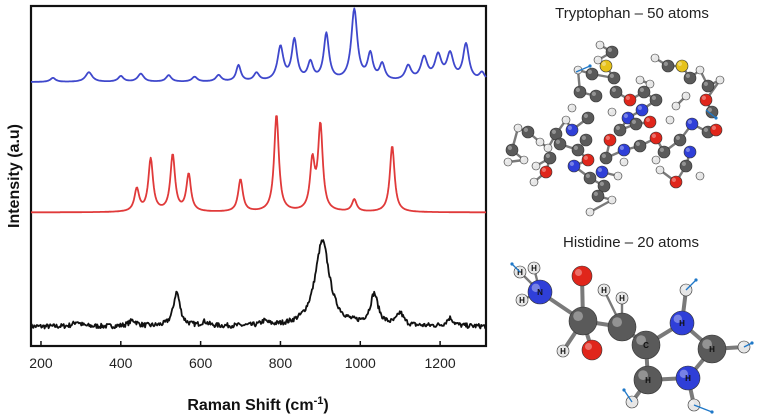 The image size is (759, 419). Describe the element at coordinates (257, 404) in the screenshot. I see `x-axis-title: Raman Shift (cm-1)` at that location.